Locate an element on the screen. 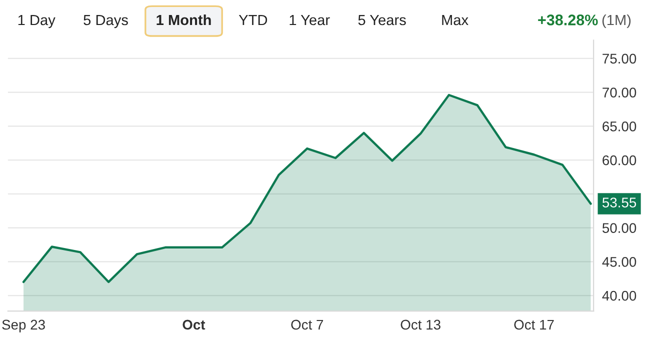 This screenshot has width=661, height=343. x-tick-label: Oct is located at coordinates (194, 325).